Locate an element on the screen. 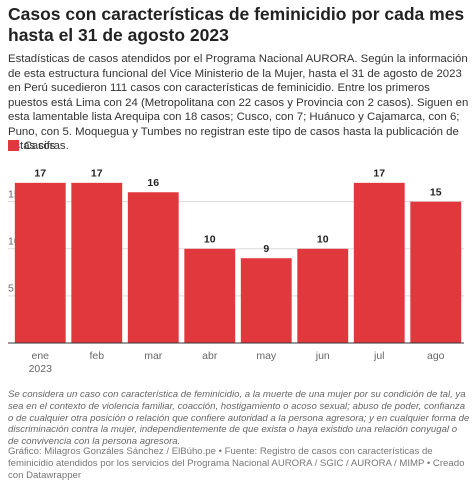  x-tick-label: jul is located at coordinates (379, 356).